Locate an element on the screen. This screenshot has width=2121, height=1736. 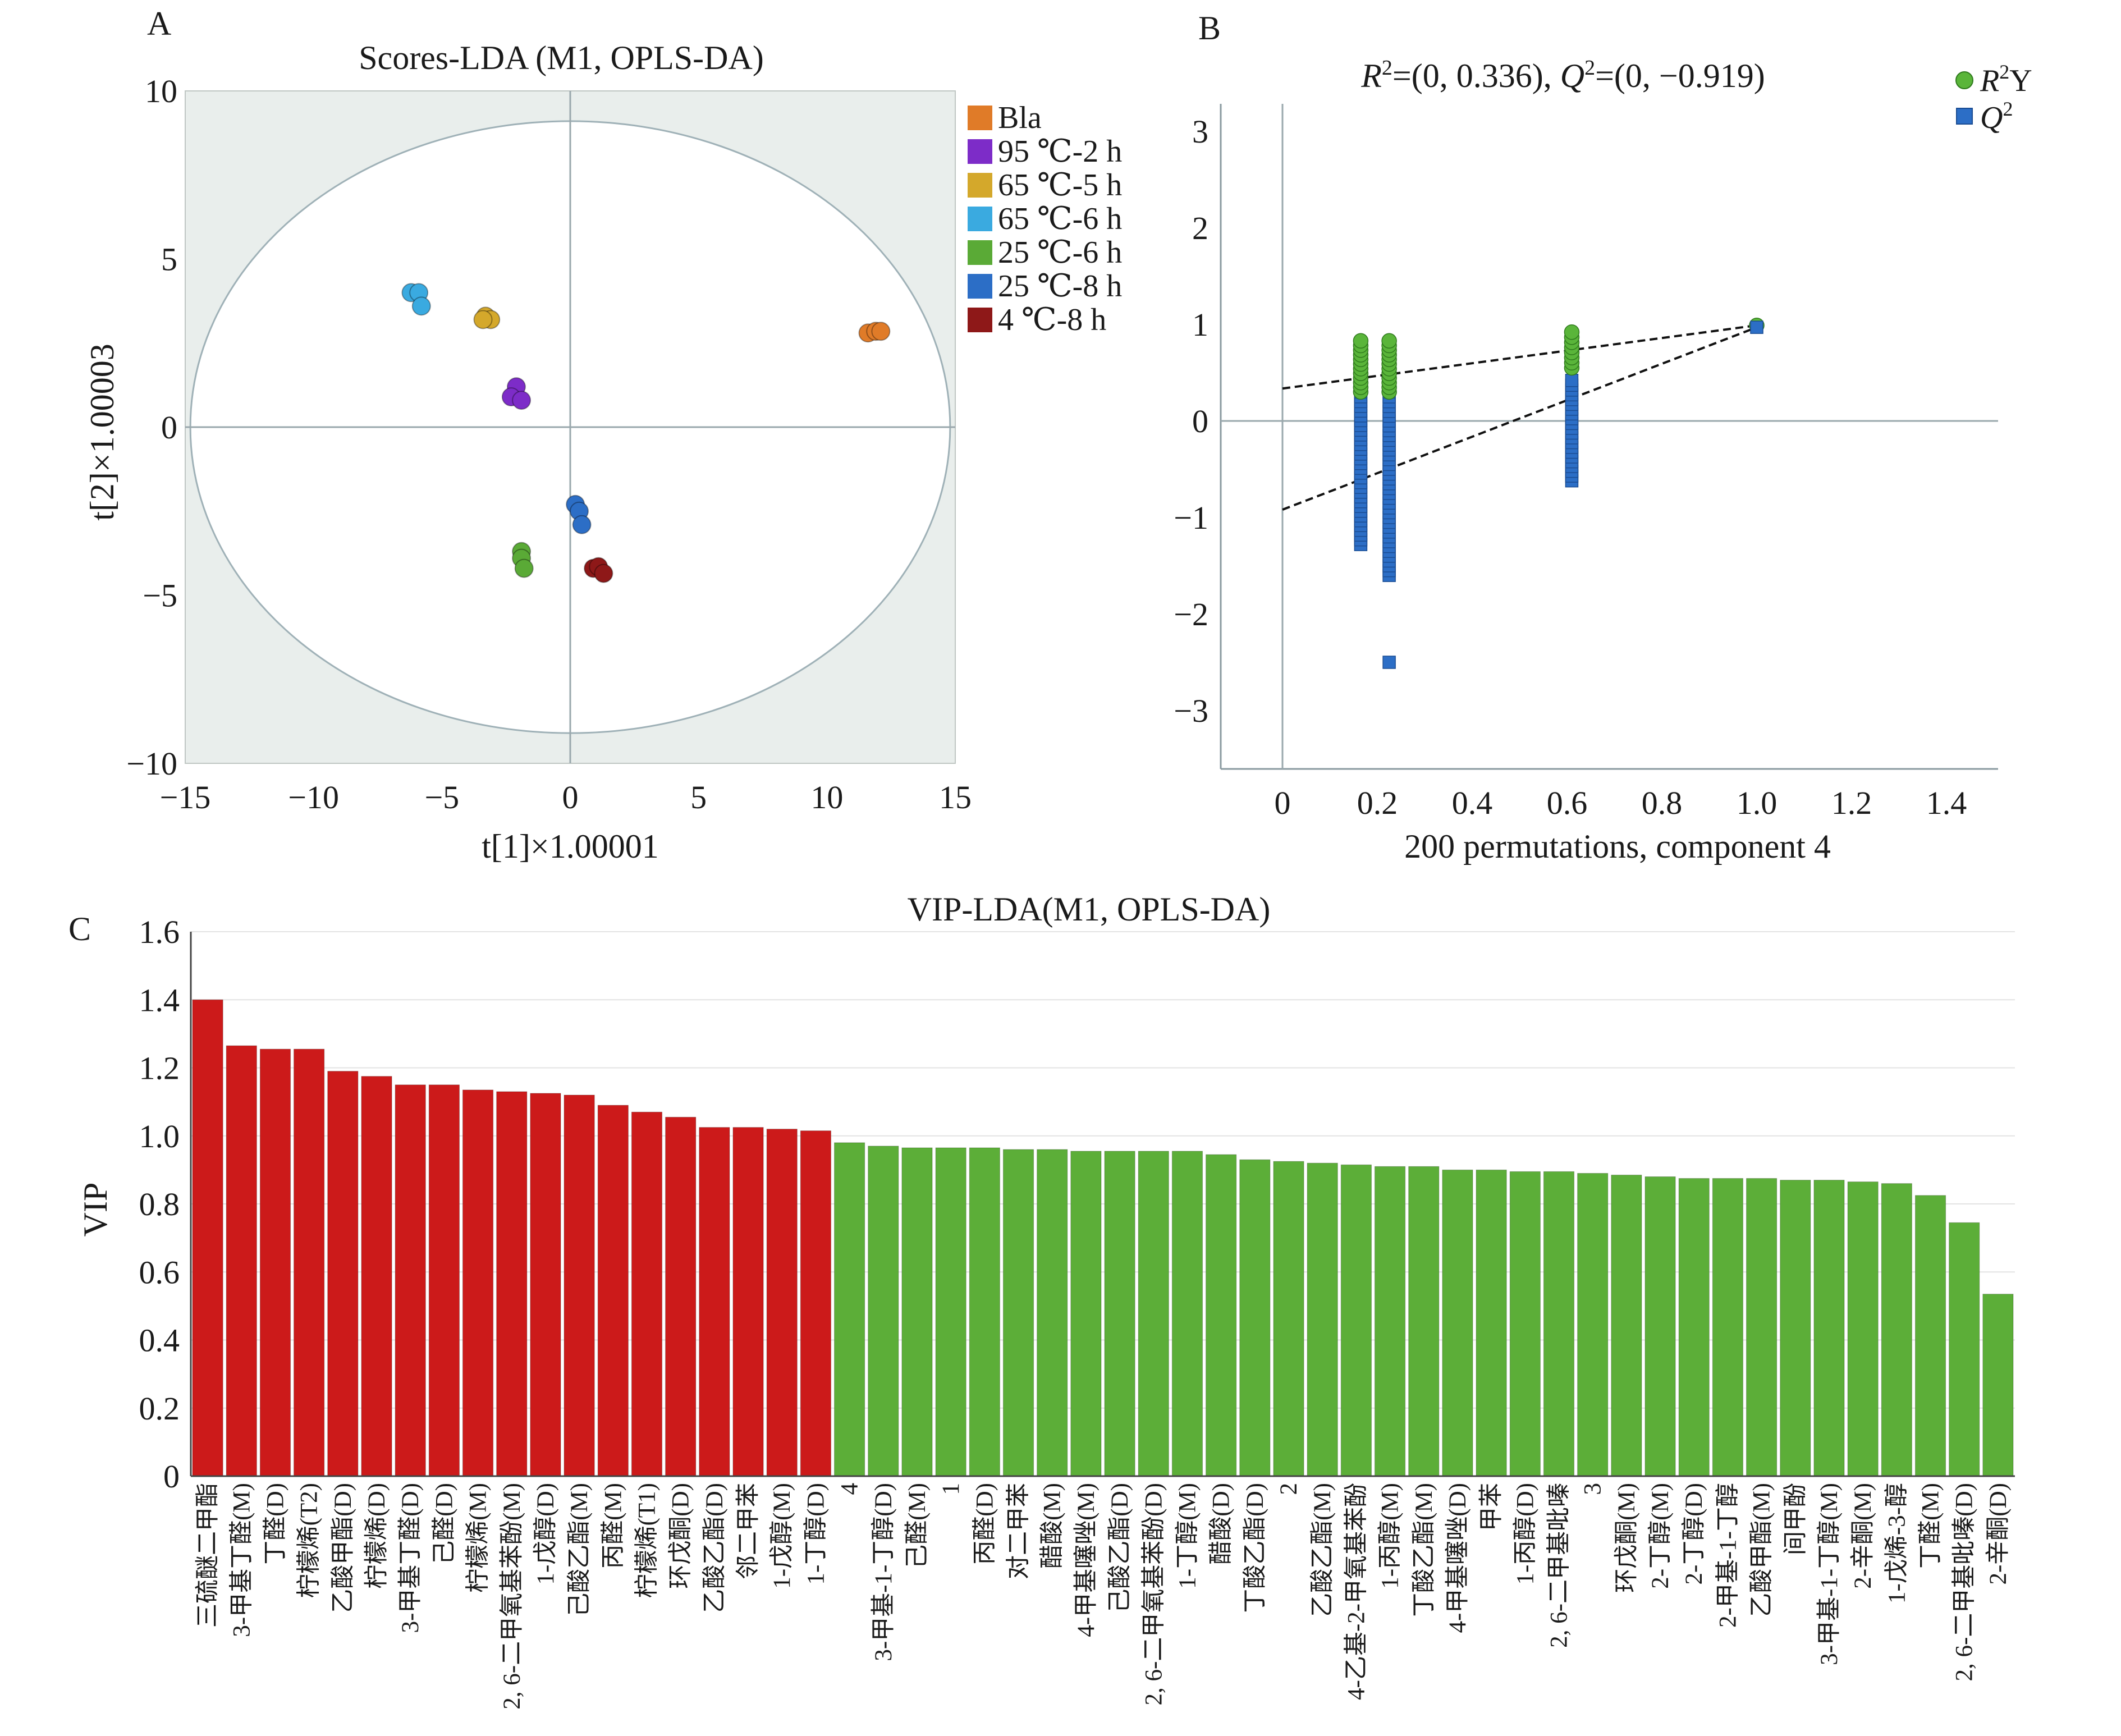
scores-y-tick-label: 10 is located at coordinates (161, 91).